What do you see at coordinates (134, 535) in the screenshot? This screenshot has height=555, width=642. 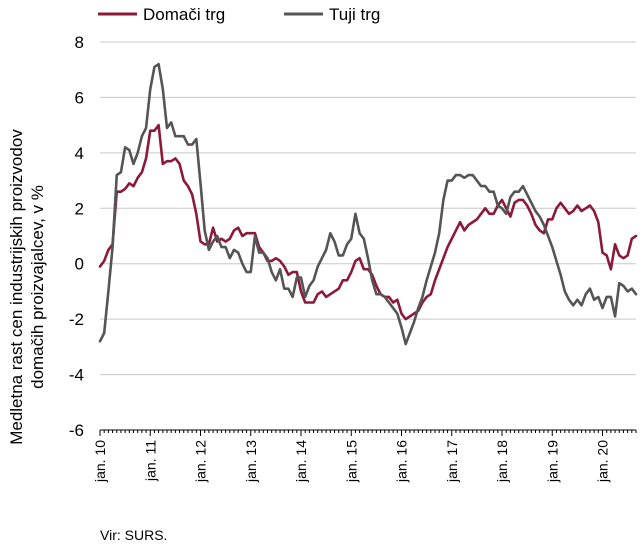 I see `source-note: Vir: SURS.` at bounding box center [134, 535].